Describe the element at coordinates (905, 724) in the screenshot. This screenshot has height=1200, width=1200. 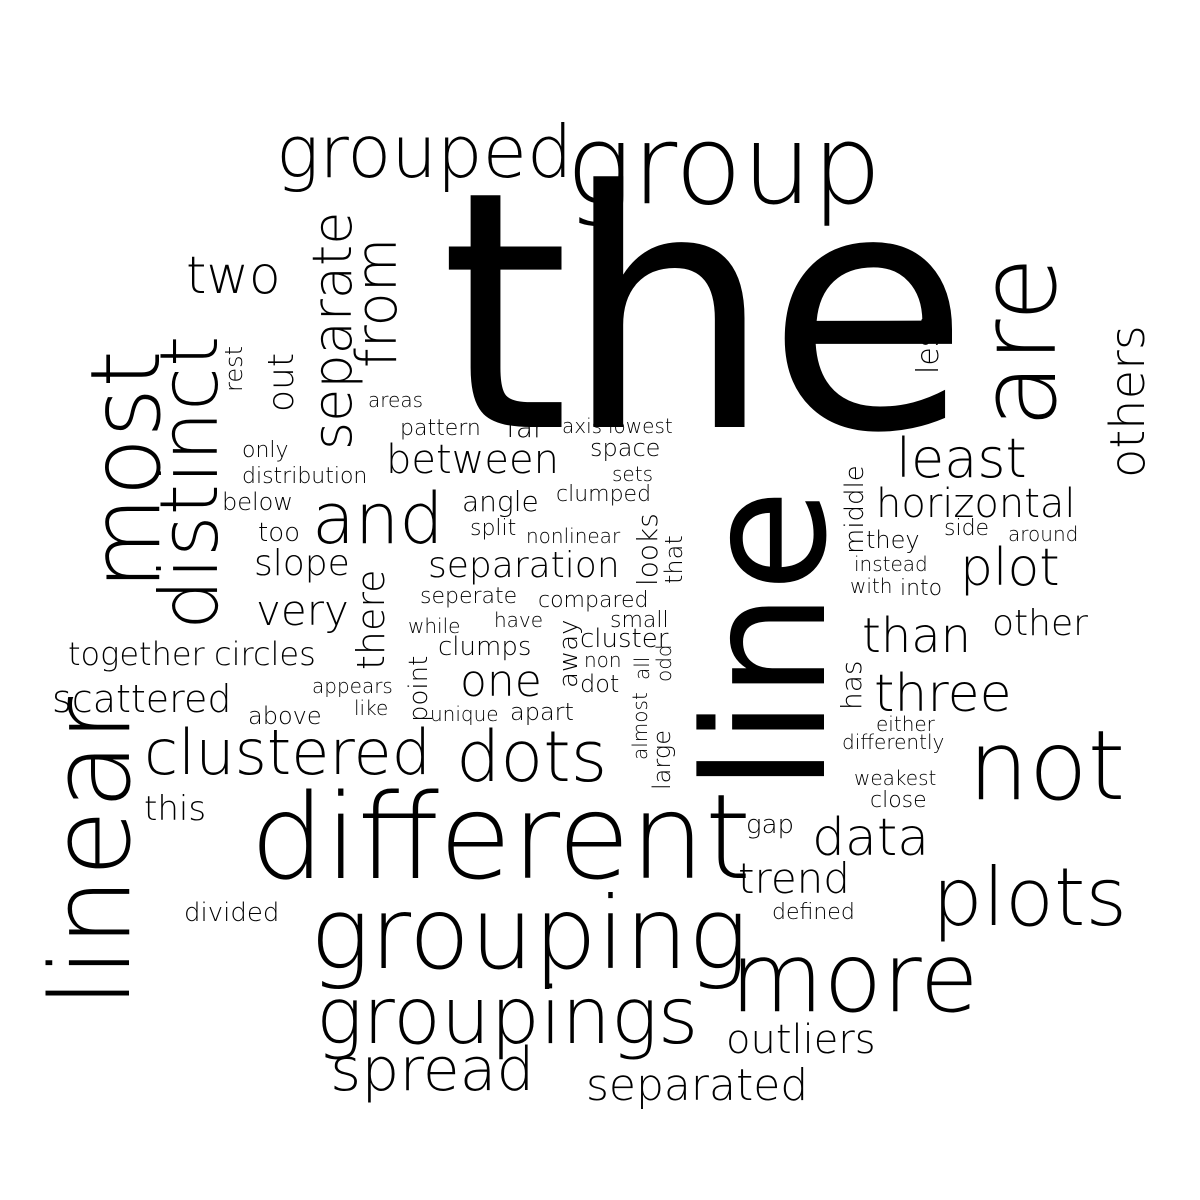
I see `word-either: either` at that location.